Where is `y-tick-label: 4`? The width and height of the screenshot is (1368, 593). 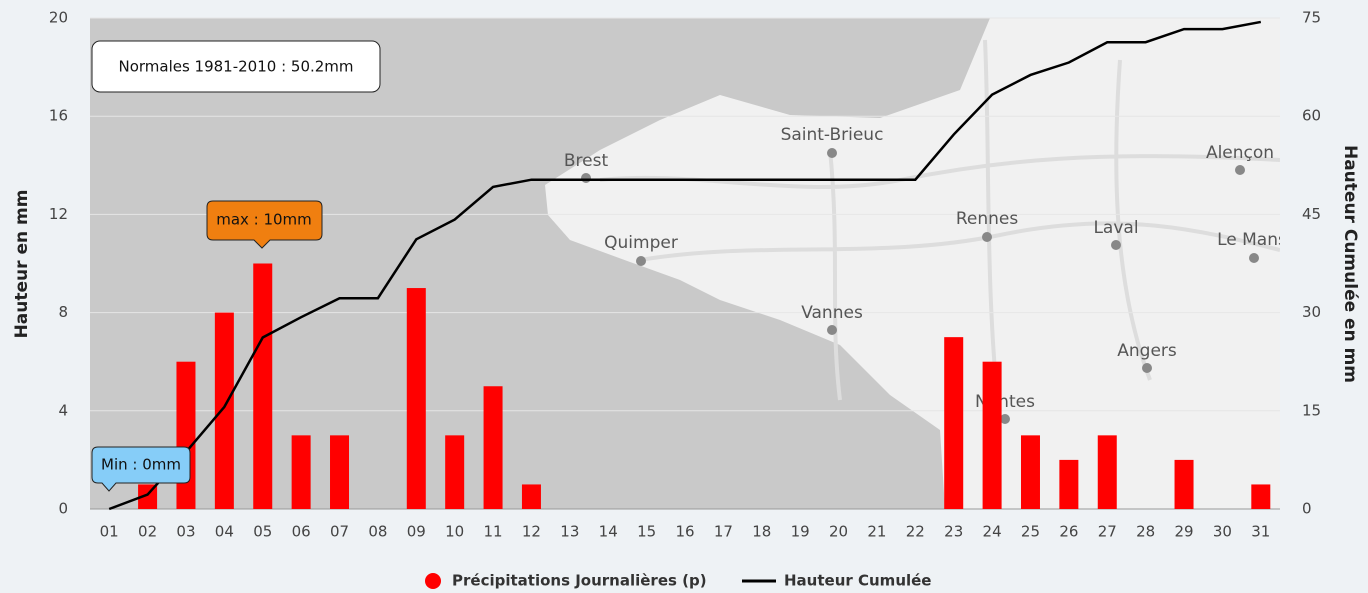
y-tick-label: 4 is located at coordinates (63, 410).